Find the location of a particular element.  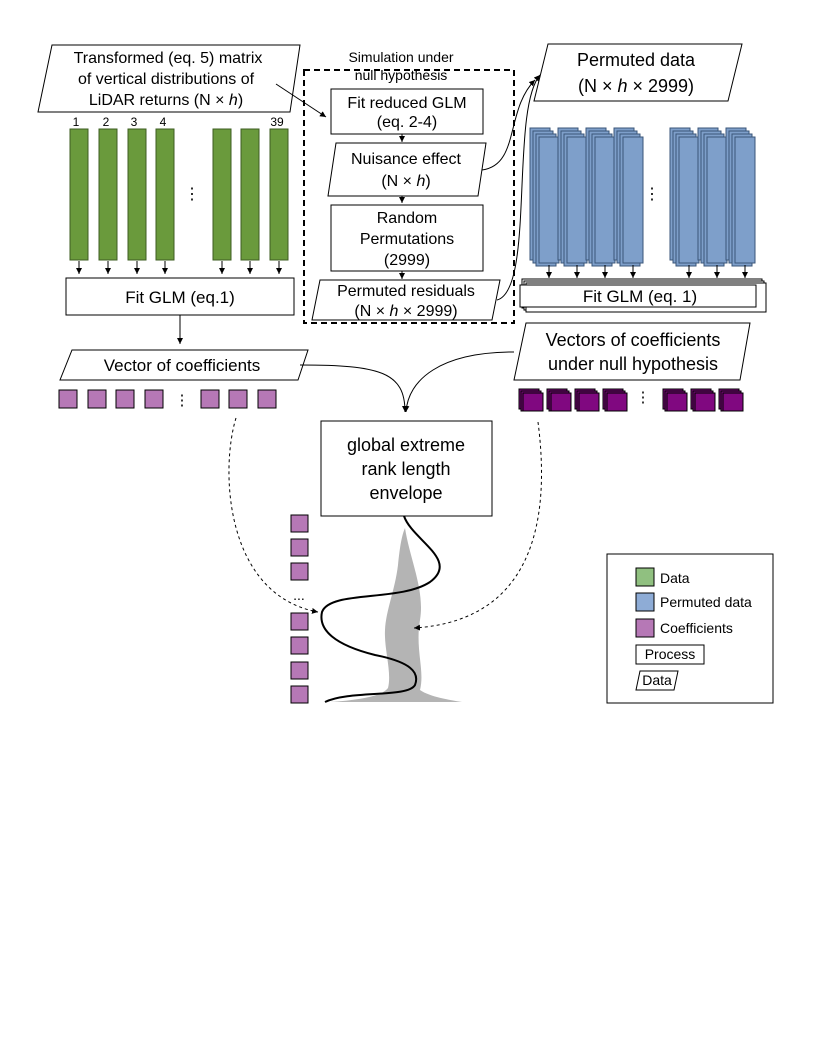

random-line1: Random is located at coordinates (407, 218).